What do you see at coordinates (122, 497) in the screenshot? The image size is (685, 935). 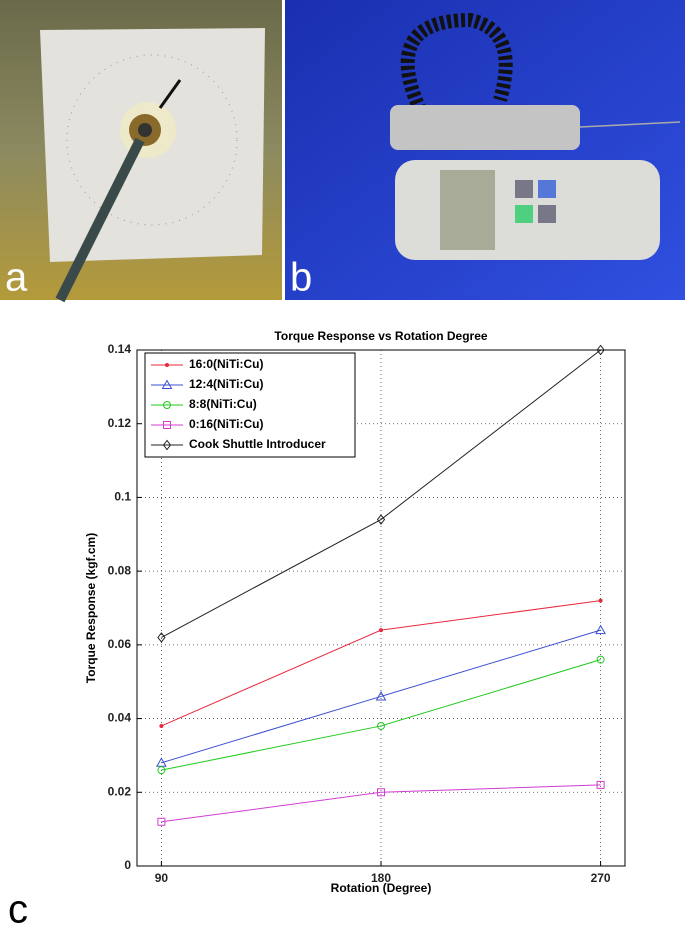 I see `y-tick-label: 0.1` at bounding box center [122, 497].